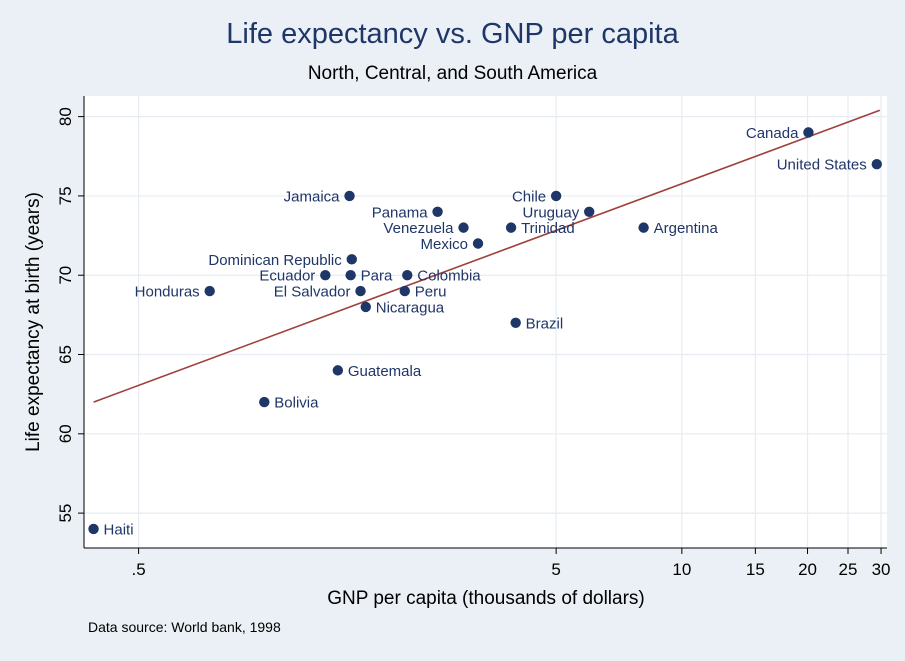 Image resolution: width=905 pixels, height=661 pixels. What do you see at coordinates (312, 196) in the screenshot?
I see `point-label: Jamaica` at bounding box center [312, 196].